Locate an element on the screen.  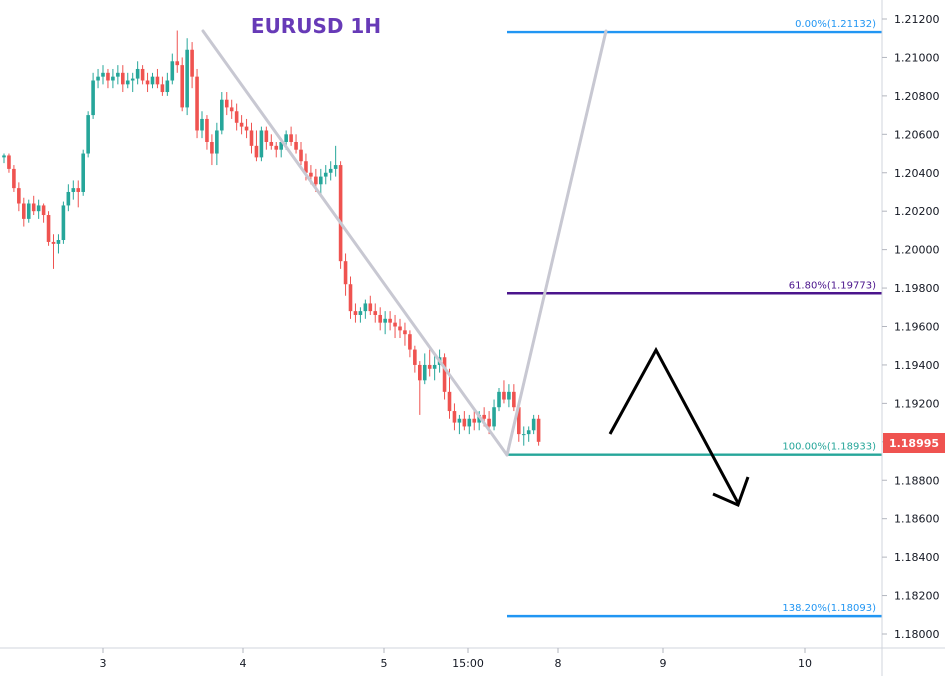
x-tick: 4 is located at coordinates (243, 659).